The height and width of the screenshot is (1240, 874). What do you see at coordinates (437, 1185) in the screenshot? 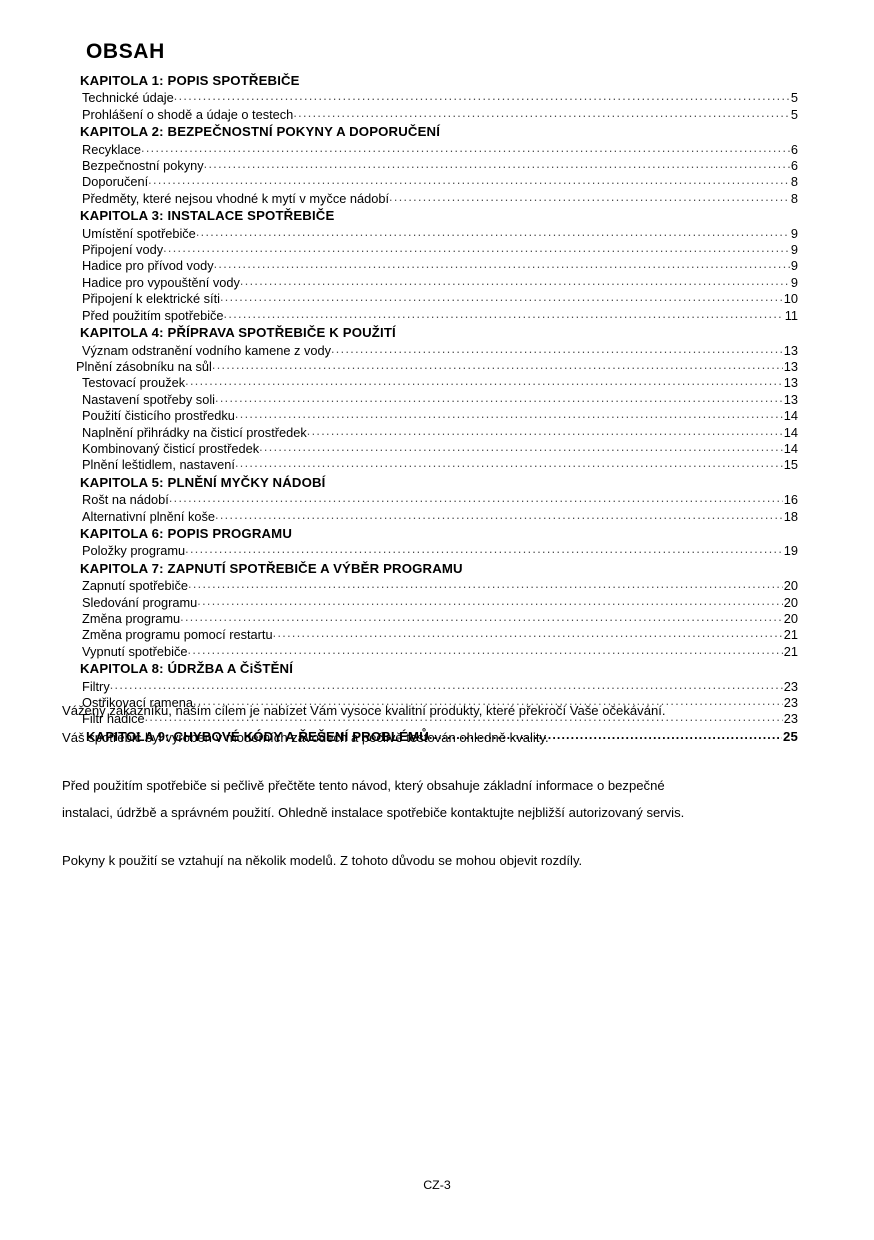
I see `page-footer: CZ-3` at bounding box center [437, 1185].